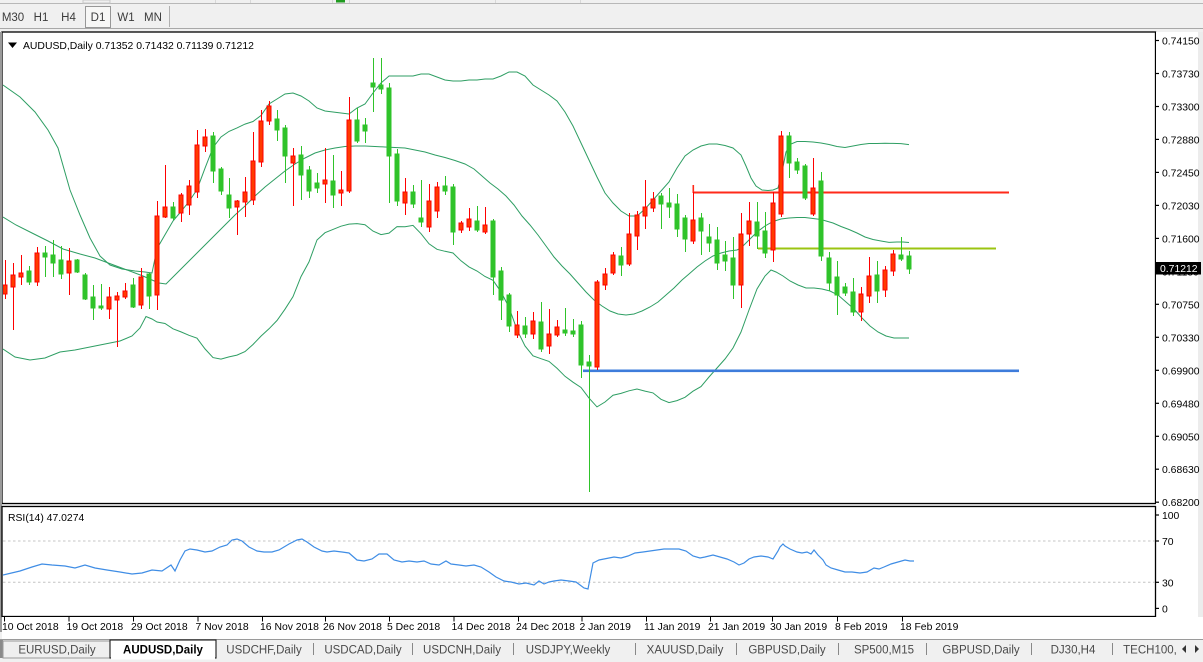 The image size is (1203, 662). What do you see at coordinates (153, 18) in the screenshot?
I see `svg-text: MN` at bounding box center [153, 18].